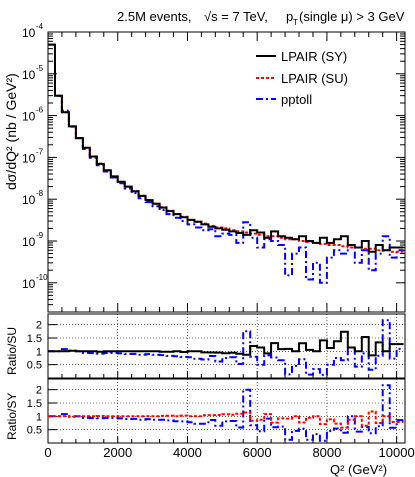 The width and height of the screenshot is (415, 477). I want to click on x-tick-label: 6000, so click(257, 452).